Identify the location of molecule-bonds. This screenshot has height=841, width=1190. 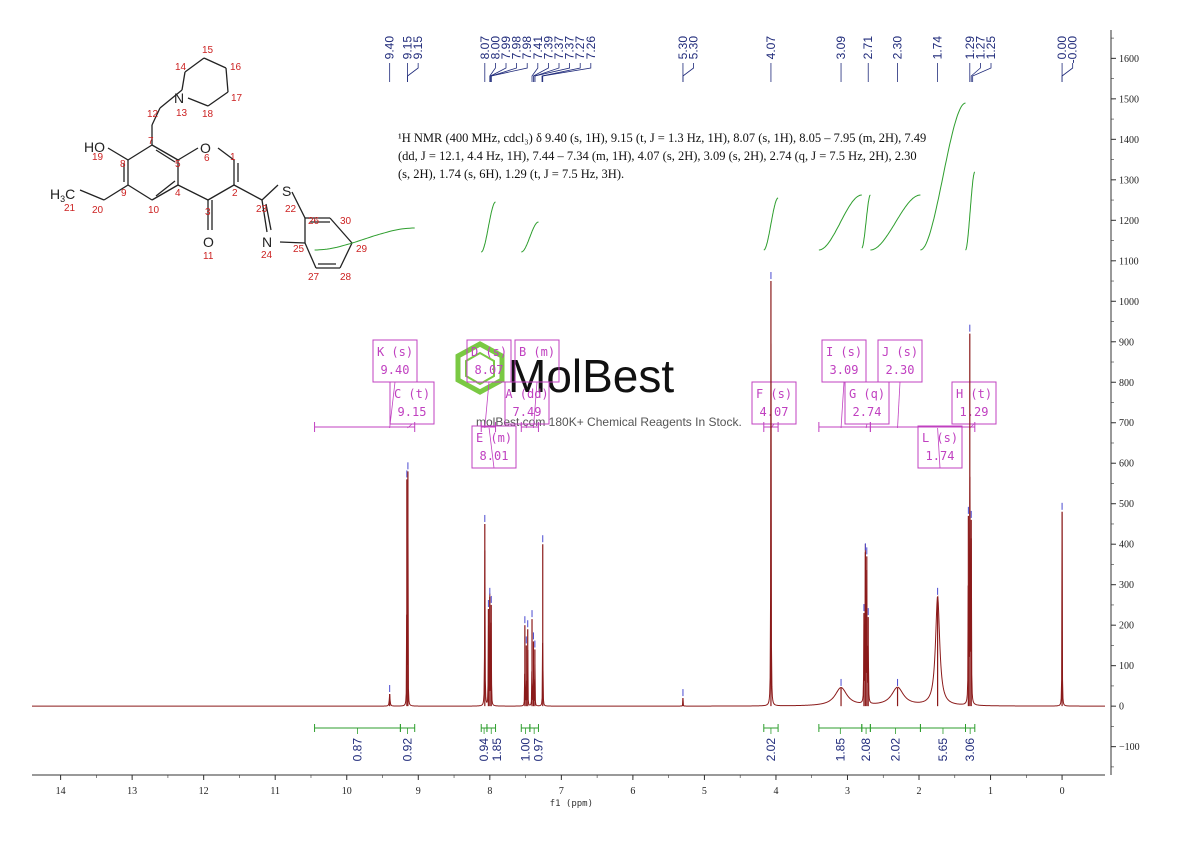
(216, 163).